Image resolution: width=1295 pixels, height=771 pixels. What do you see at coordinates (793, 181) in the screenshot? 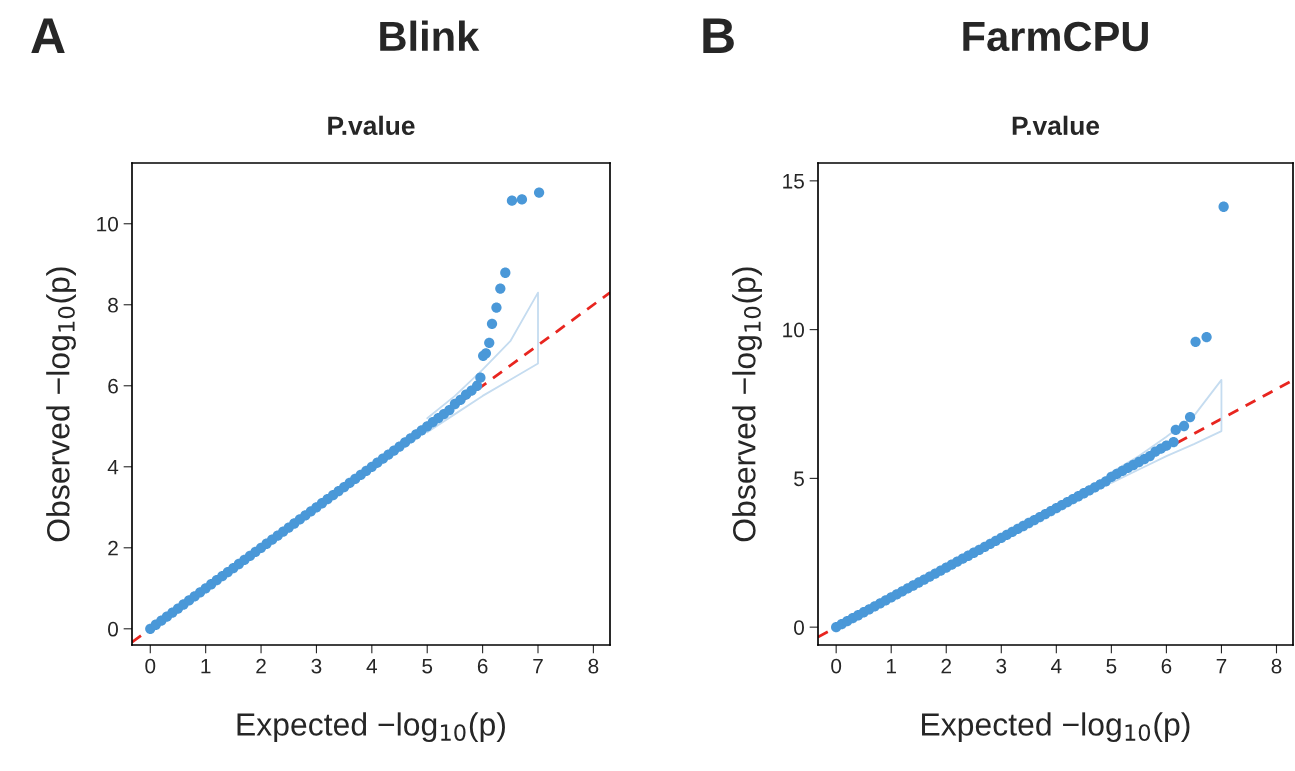
I see `y-tick-label: 15` at bounding box center [793, 181].